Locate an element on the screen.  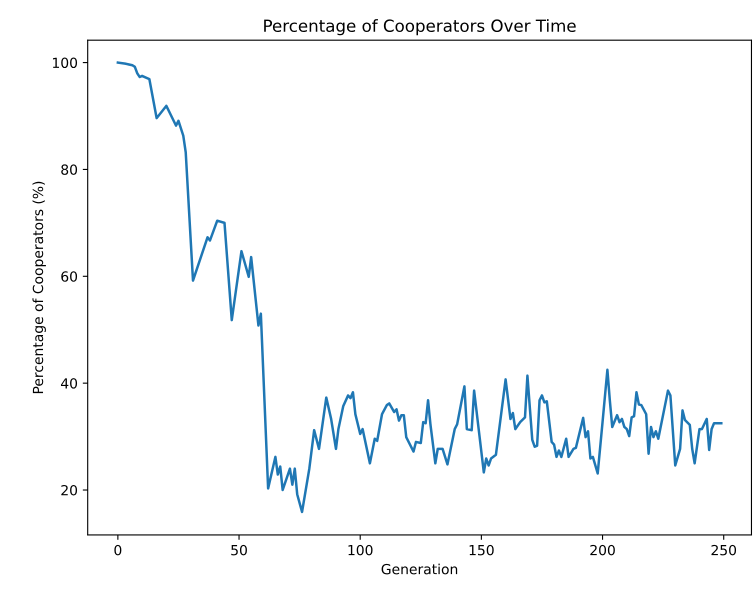
y-axis-title: Percentage of Cooperators (%) is located at coordinates (39, 288).